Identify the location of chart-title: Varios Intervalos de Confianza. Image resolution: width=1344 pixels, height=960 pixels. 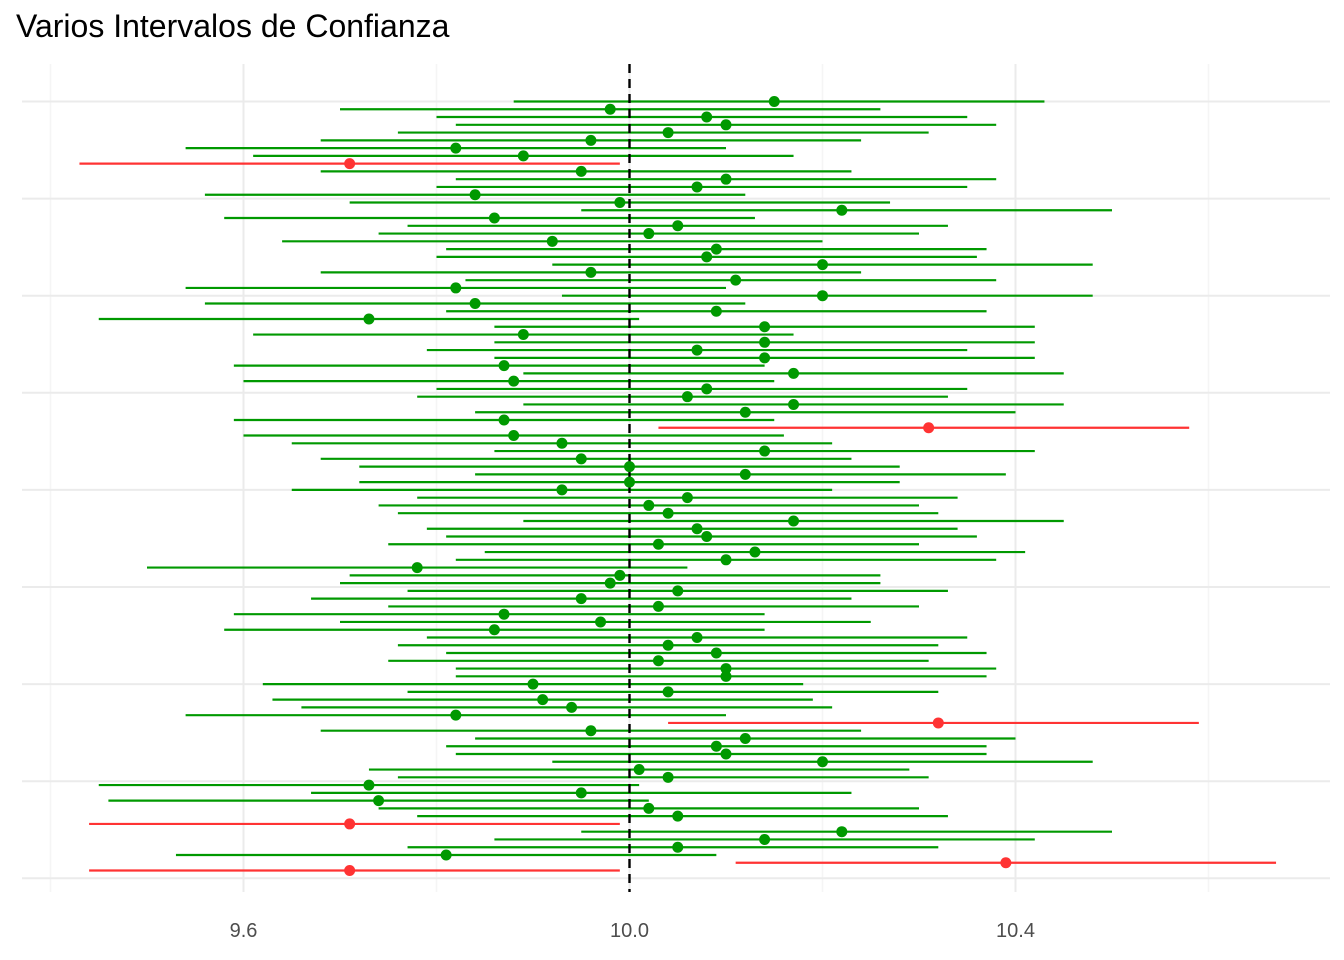
(233, 26).